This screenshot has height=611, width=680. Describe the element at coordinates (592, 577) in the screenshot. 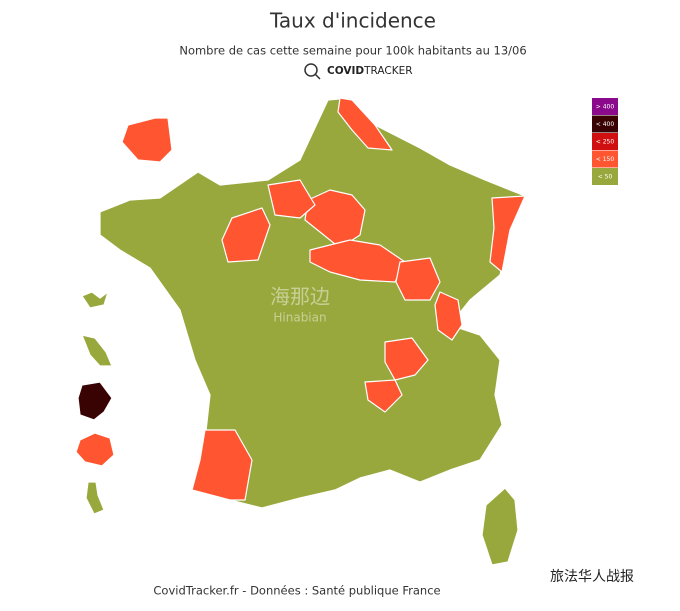

I see `wechat-label: 旅法华人战报` at that location.